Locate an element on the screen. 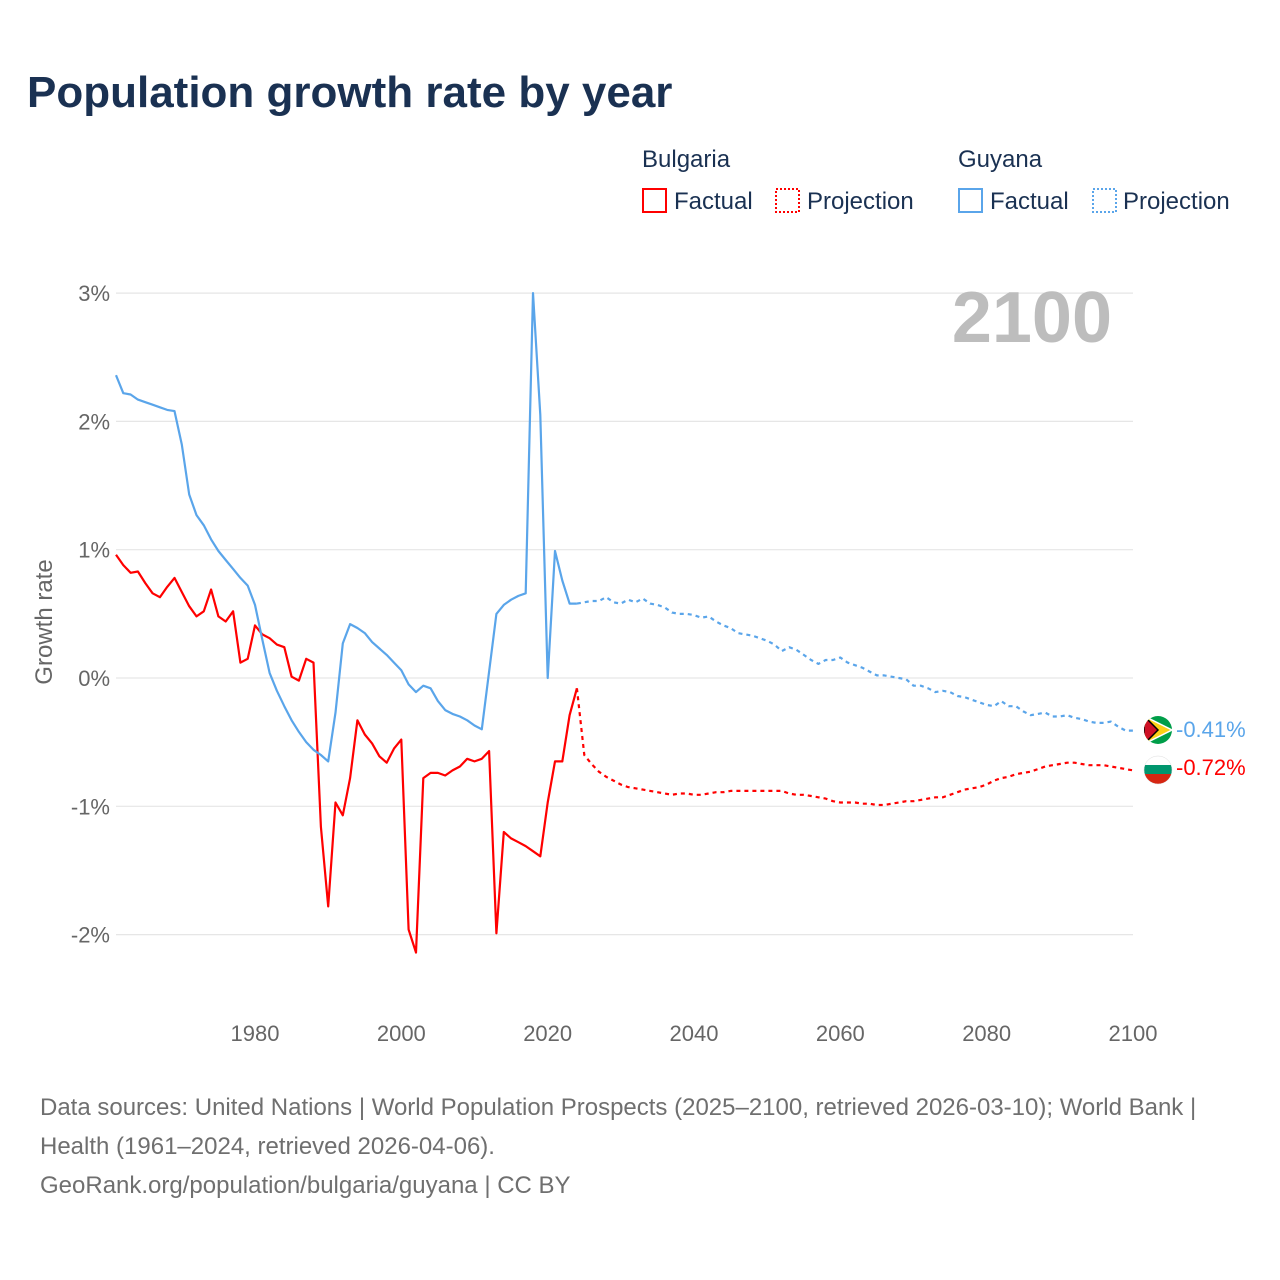  x-tick-label: 2000 is located at coordinates (401, 1033).